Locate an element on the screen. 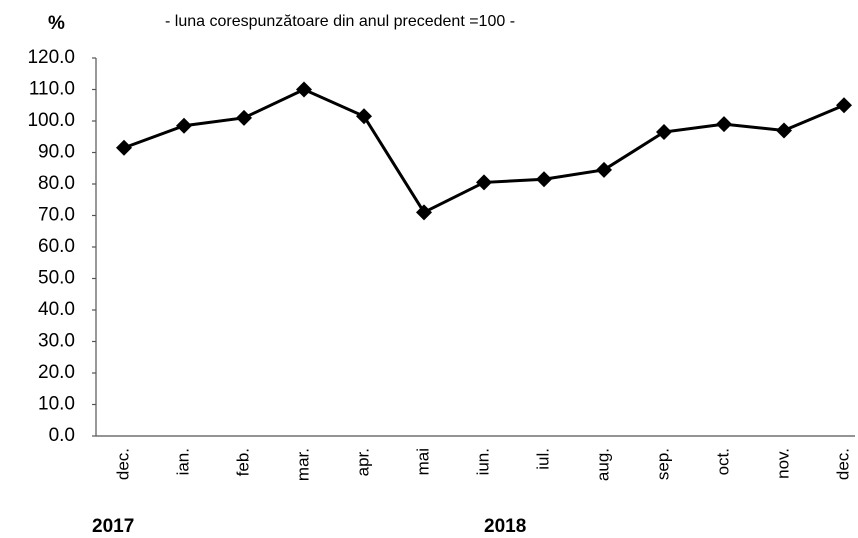 The width and height of the screenshot is (858, 538). y-tick-label: 70.0 is located at coordinates (56, 215).